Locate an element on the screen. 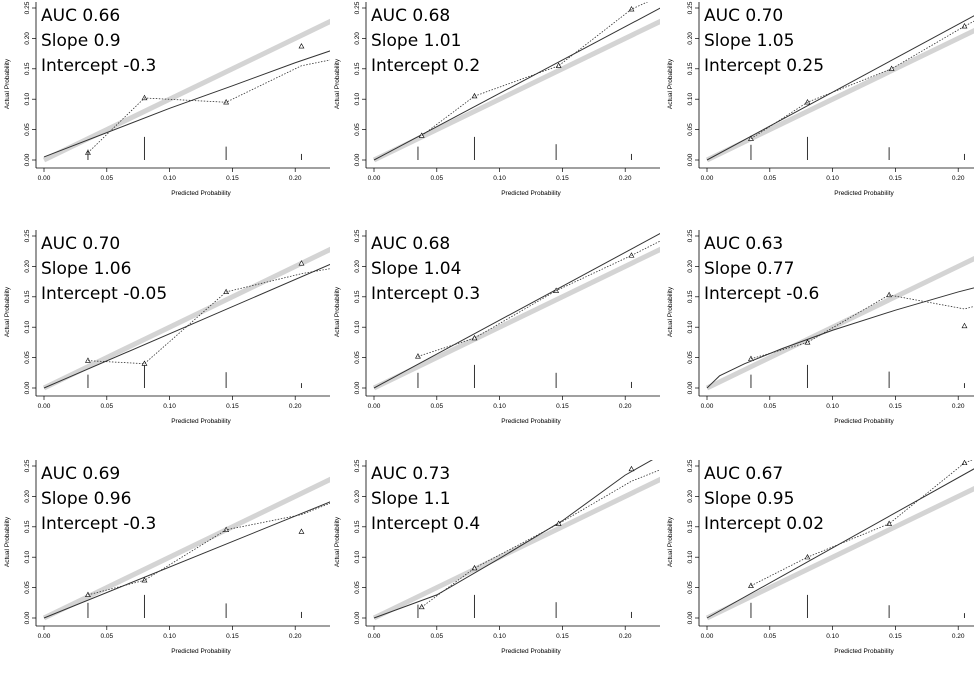 This screenshot has width=974, height=682. auc-label: AUC 0.63 is located at coordinates (744, 244).